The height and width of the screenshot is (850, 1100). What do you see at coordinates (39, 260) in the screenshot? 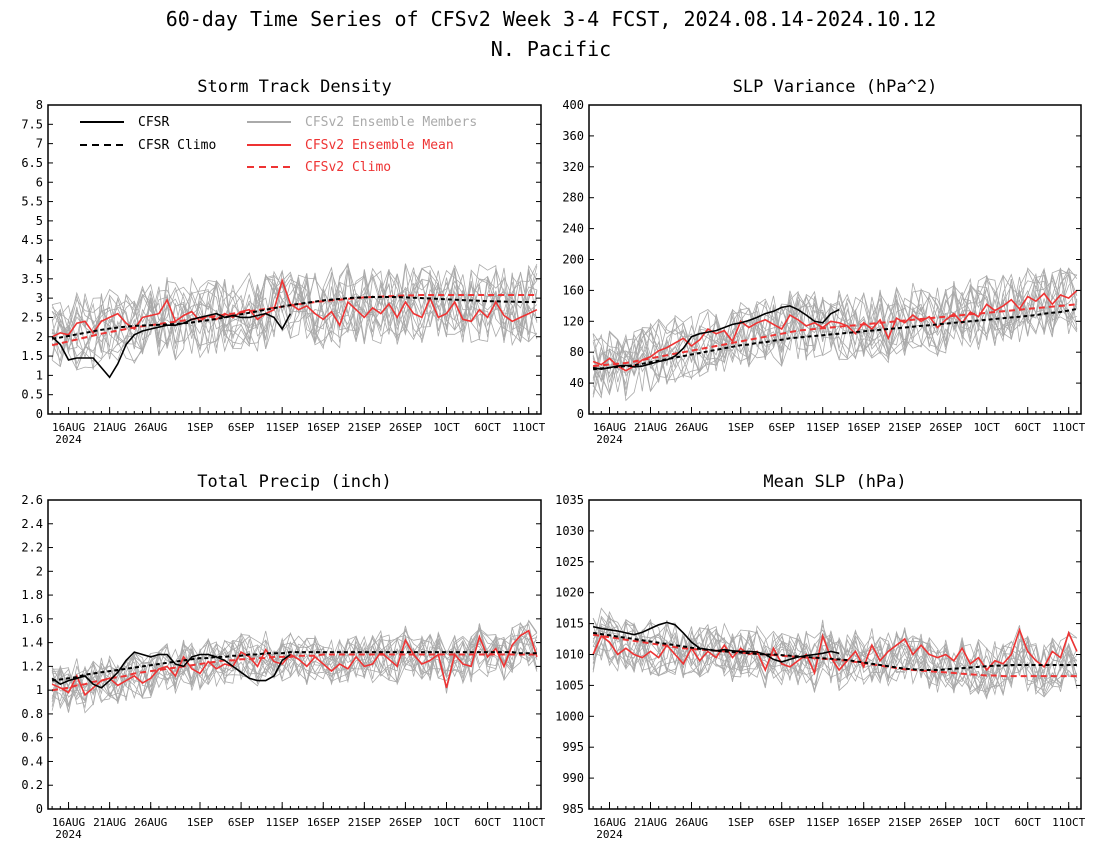
I see `y-tick-label: 4` at bounding box center [39, 260].